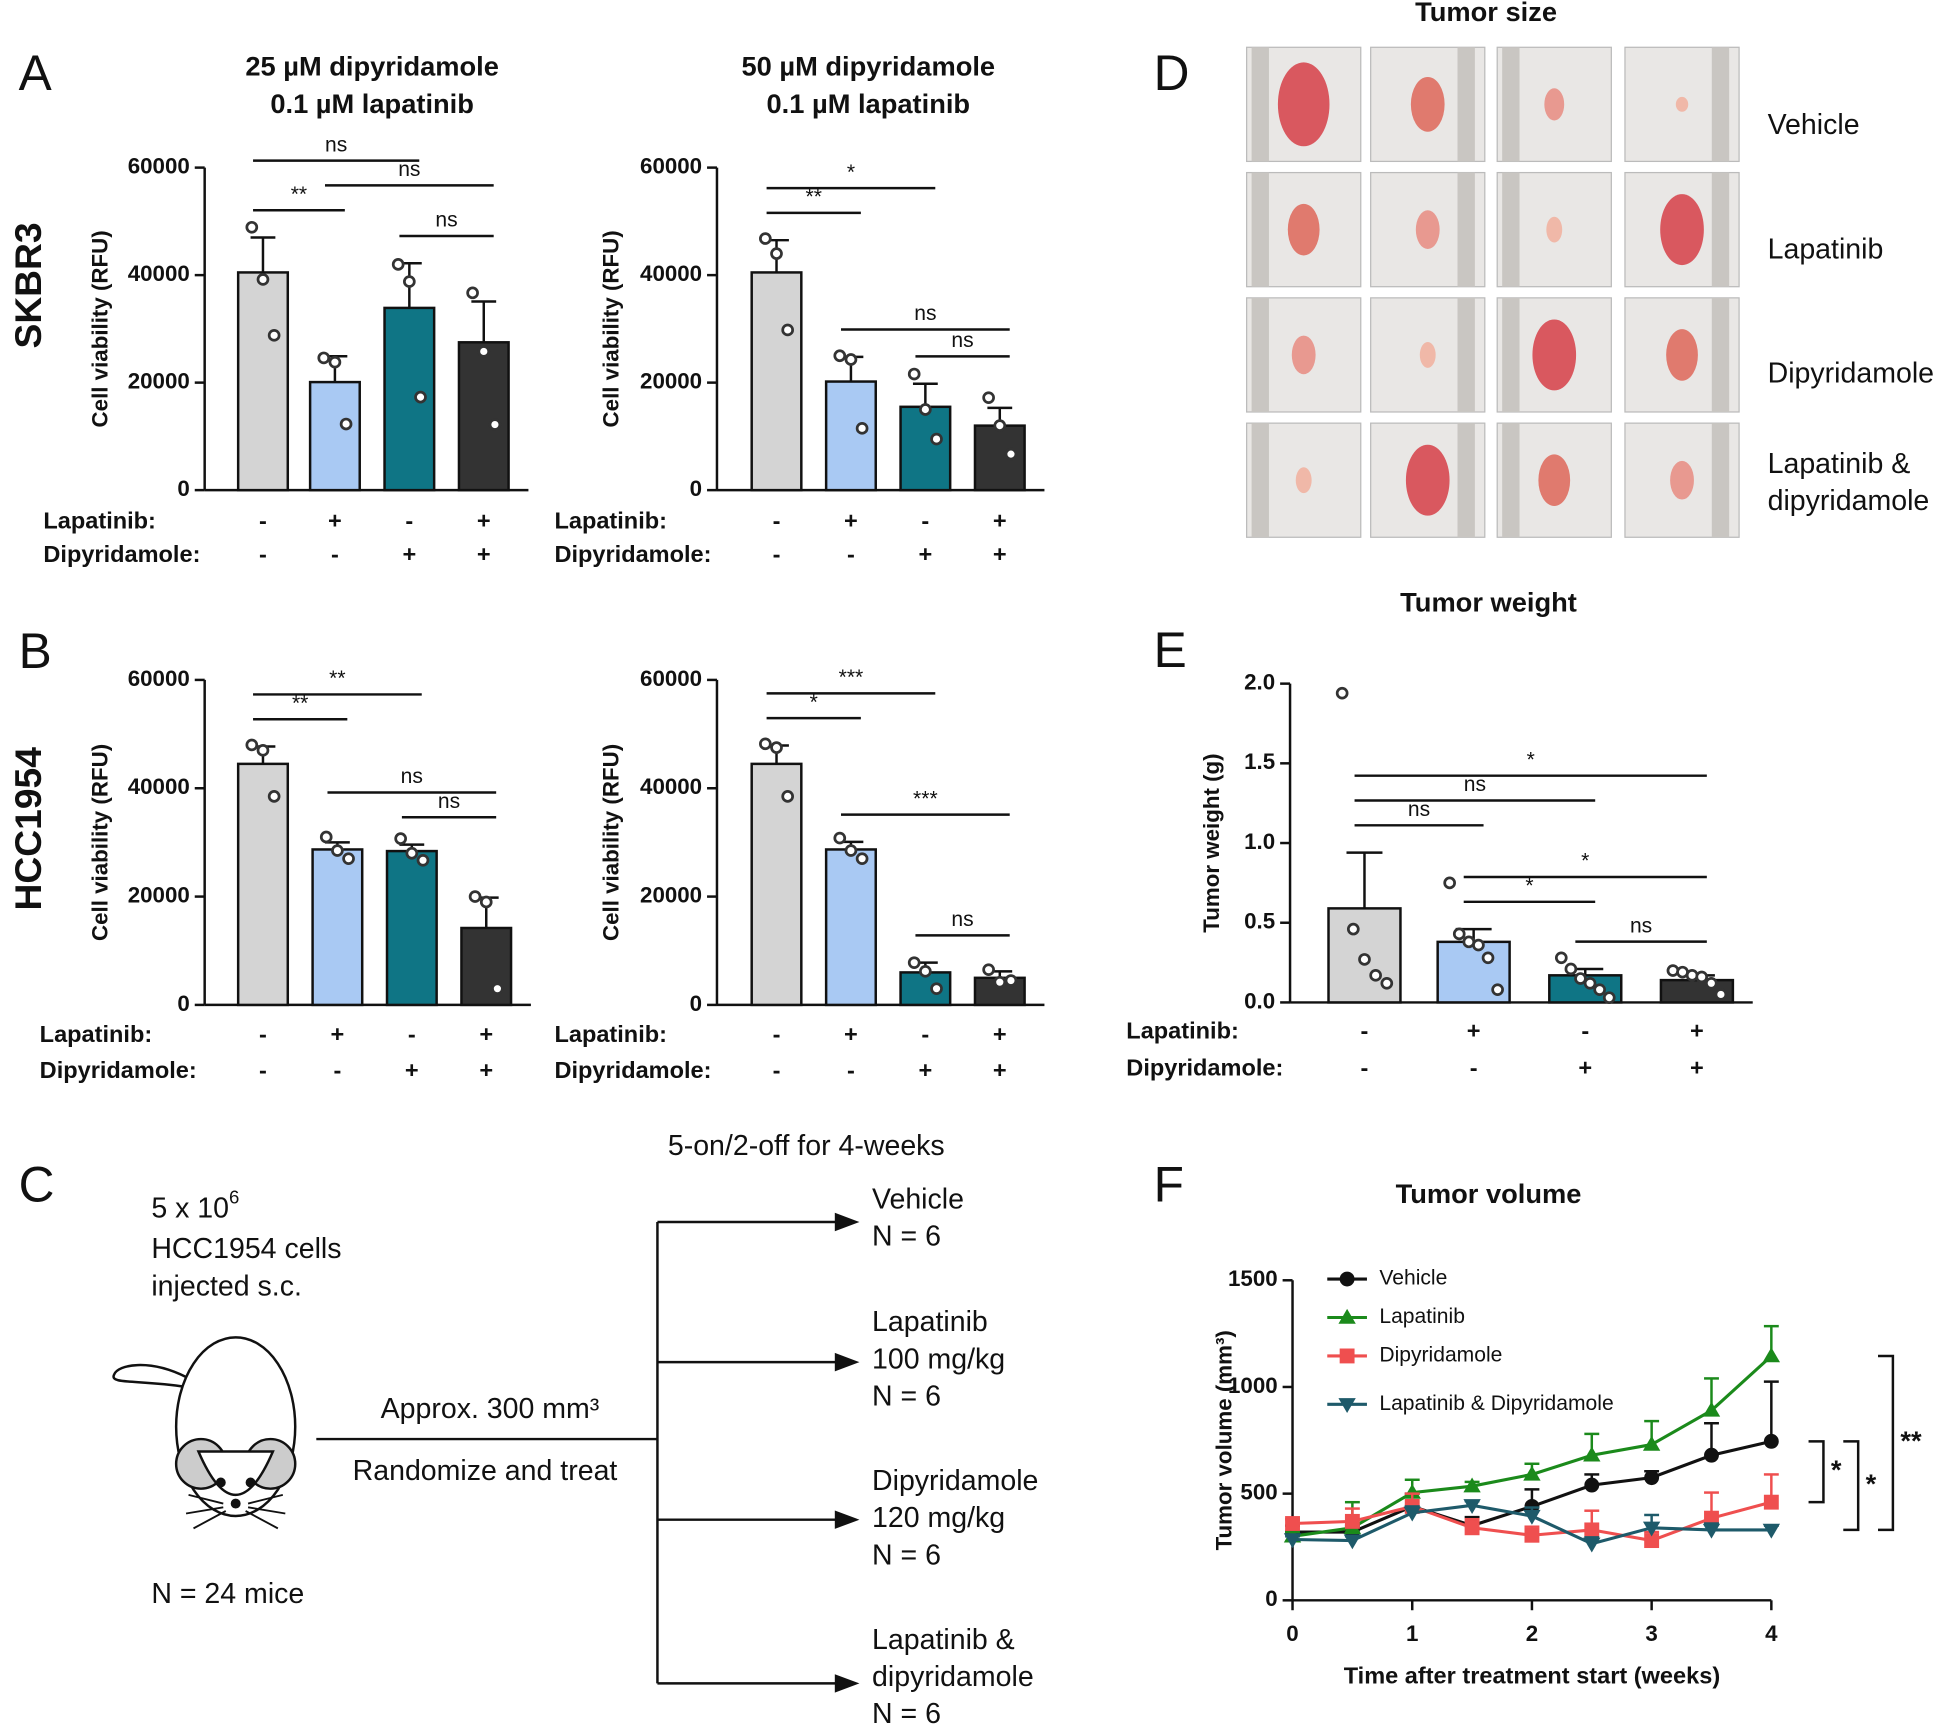  Describe the element at coordinates (1259, 841) in the screenshot. I see `y-tick-label: 1.0` at that location.